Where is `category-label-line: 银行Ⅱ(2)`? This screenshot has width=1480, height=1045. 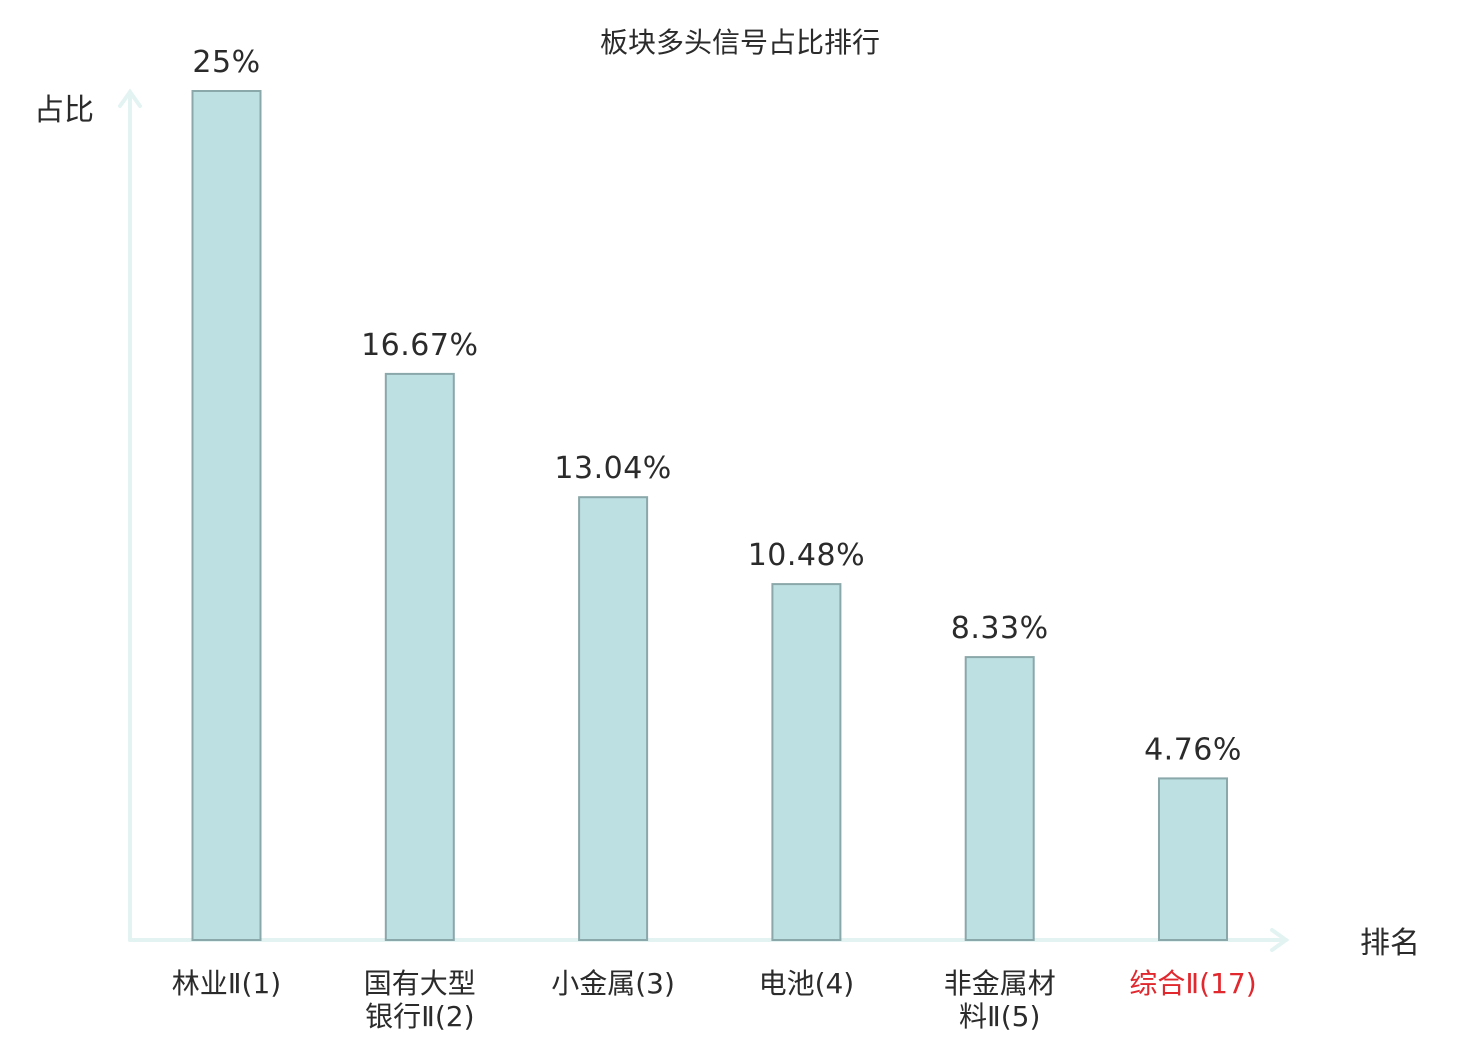 category-label-line: 银行Ⅱ(2) is located at coordinates (419, 1016).